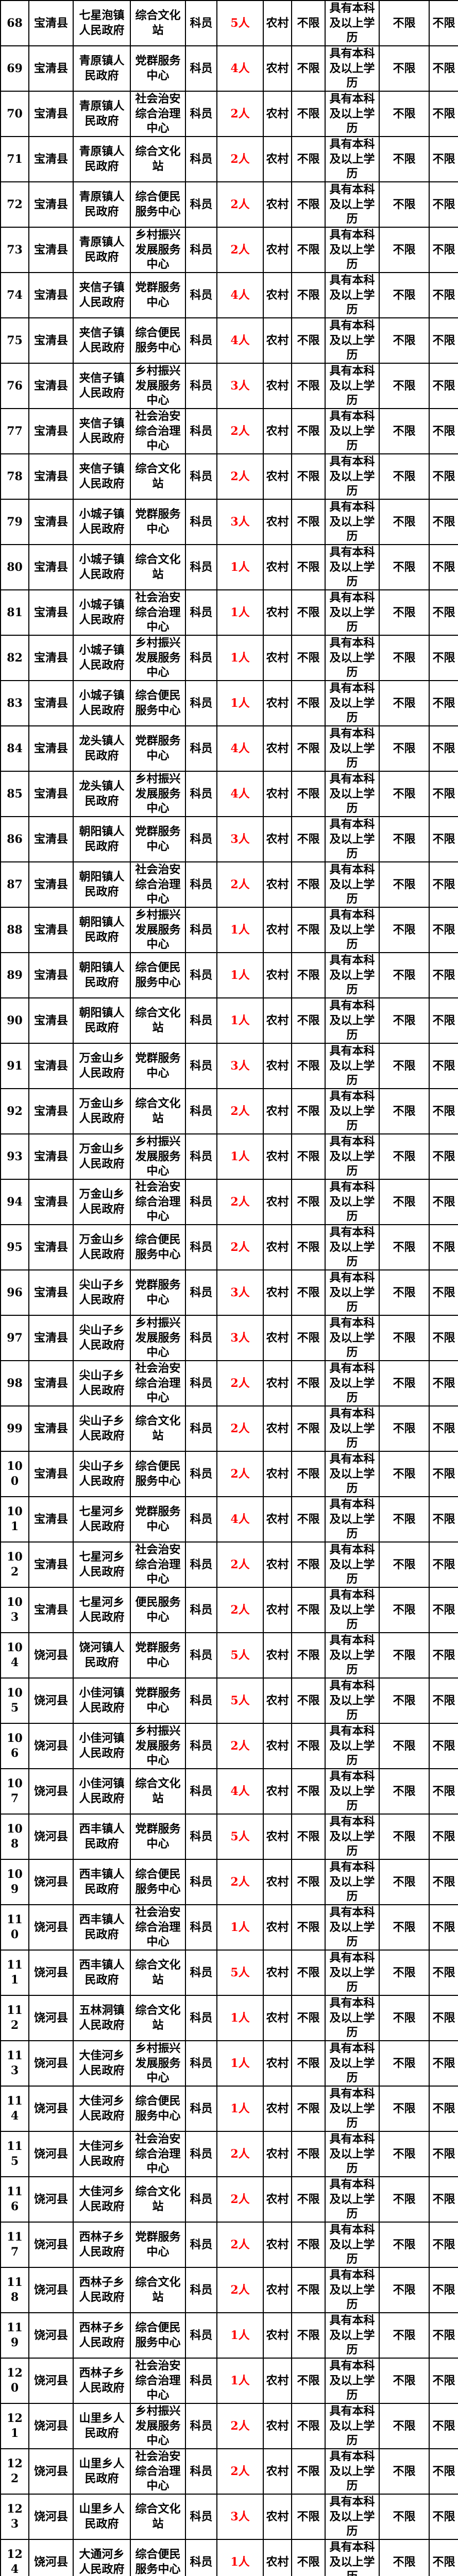 Image resolution: width=458 pixels, height=2576 pixels. Describe the element at coordinates (14, 1837) in the screenshot. I see `cell-serial: 108` at that location.